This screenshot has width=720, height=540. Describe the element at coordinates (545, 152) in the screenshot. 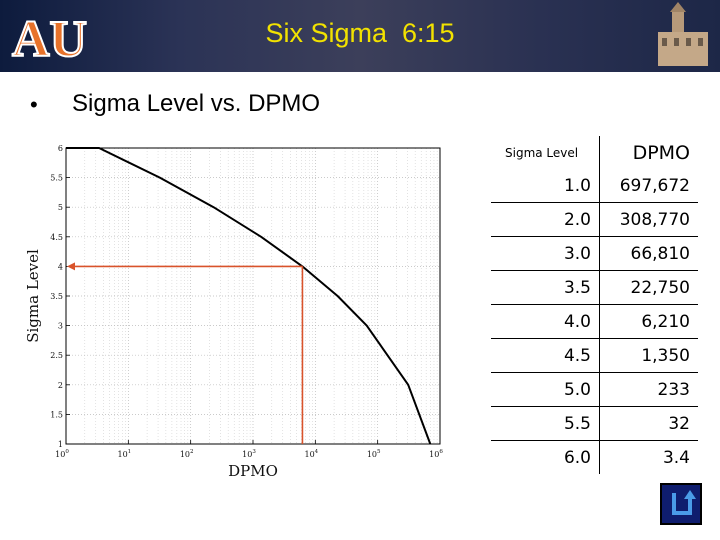

I see `header-sigma-level: Sigma Level` at that location.